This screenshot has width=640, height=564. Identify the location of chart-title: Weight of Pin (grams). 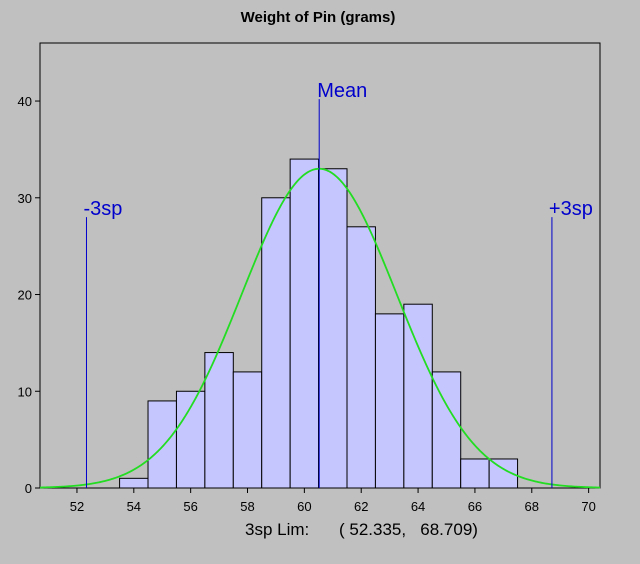
(318, 17).